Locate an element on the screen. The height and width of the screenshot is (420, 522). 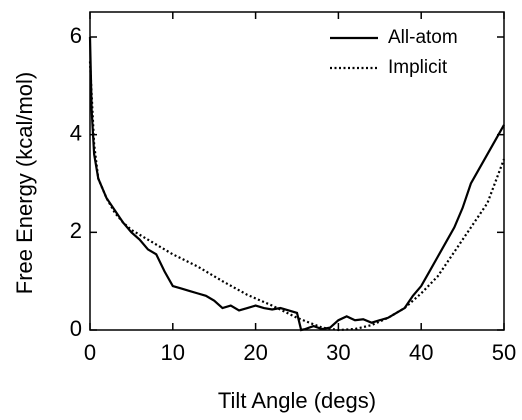
y-tick-label: 4 is located at coordinates (76, 132).